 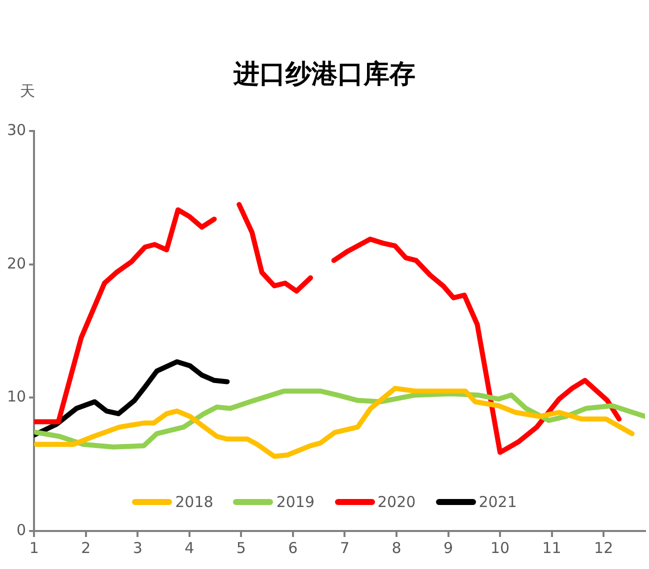 What do you see at coordinates (448, 547) in the screenshot?
I see `x-tick-label: 9` at bounding box center [448, 547].